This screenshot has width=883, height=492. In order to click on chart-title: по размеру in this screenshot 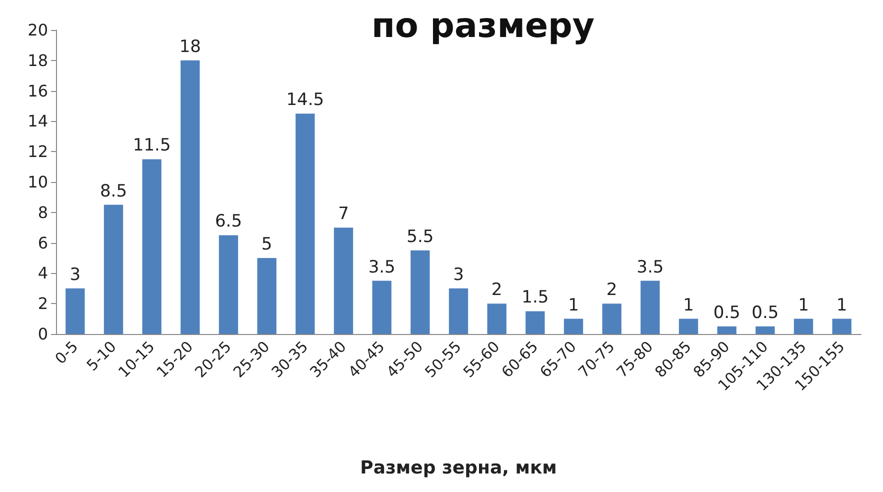, I will do `click(483, 26)`.